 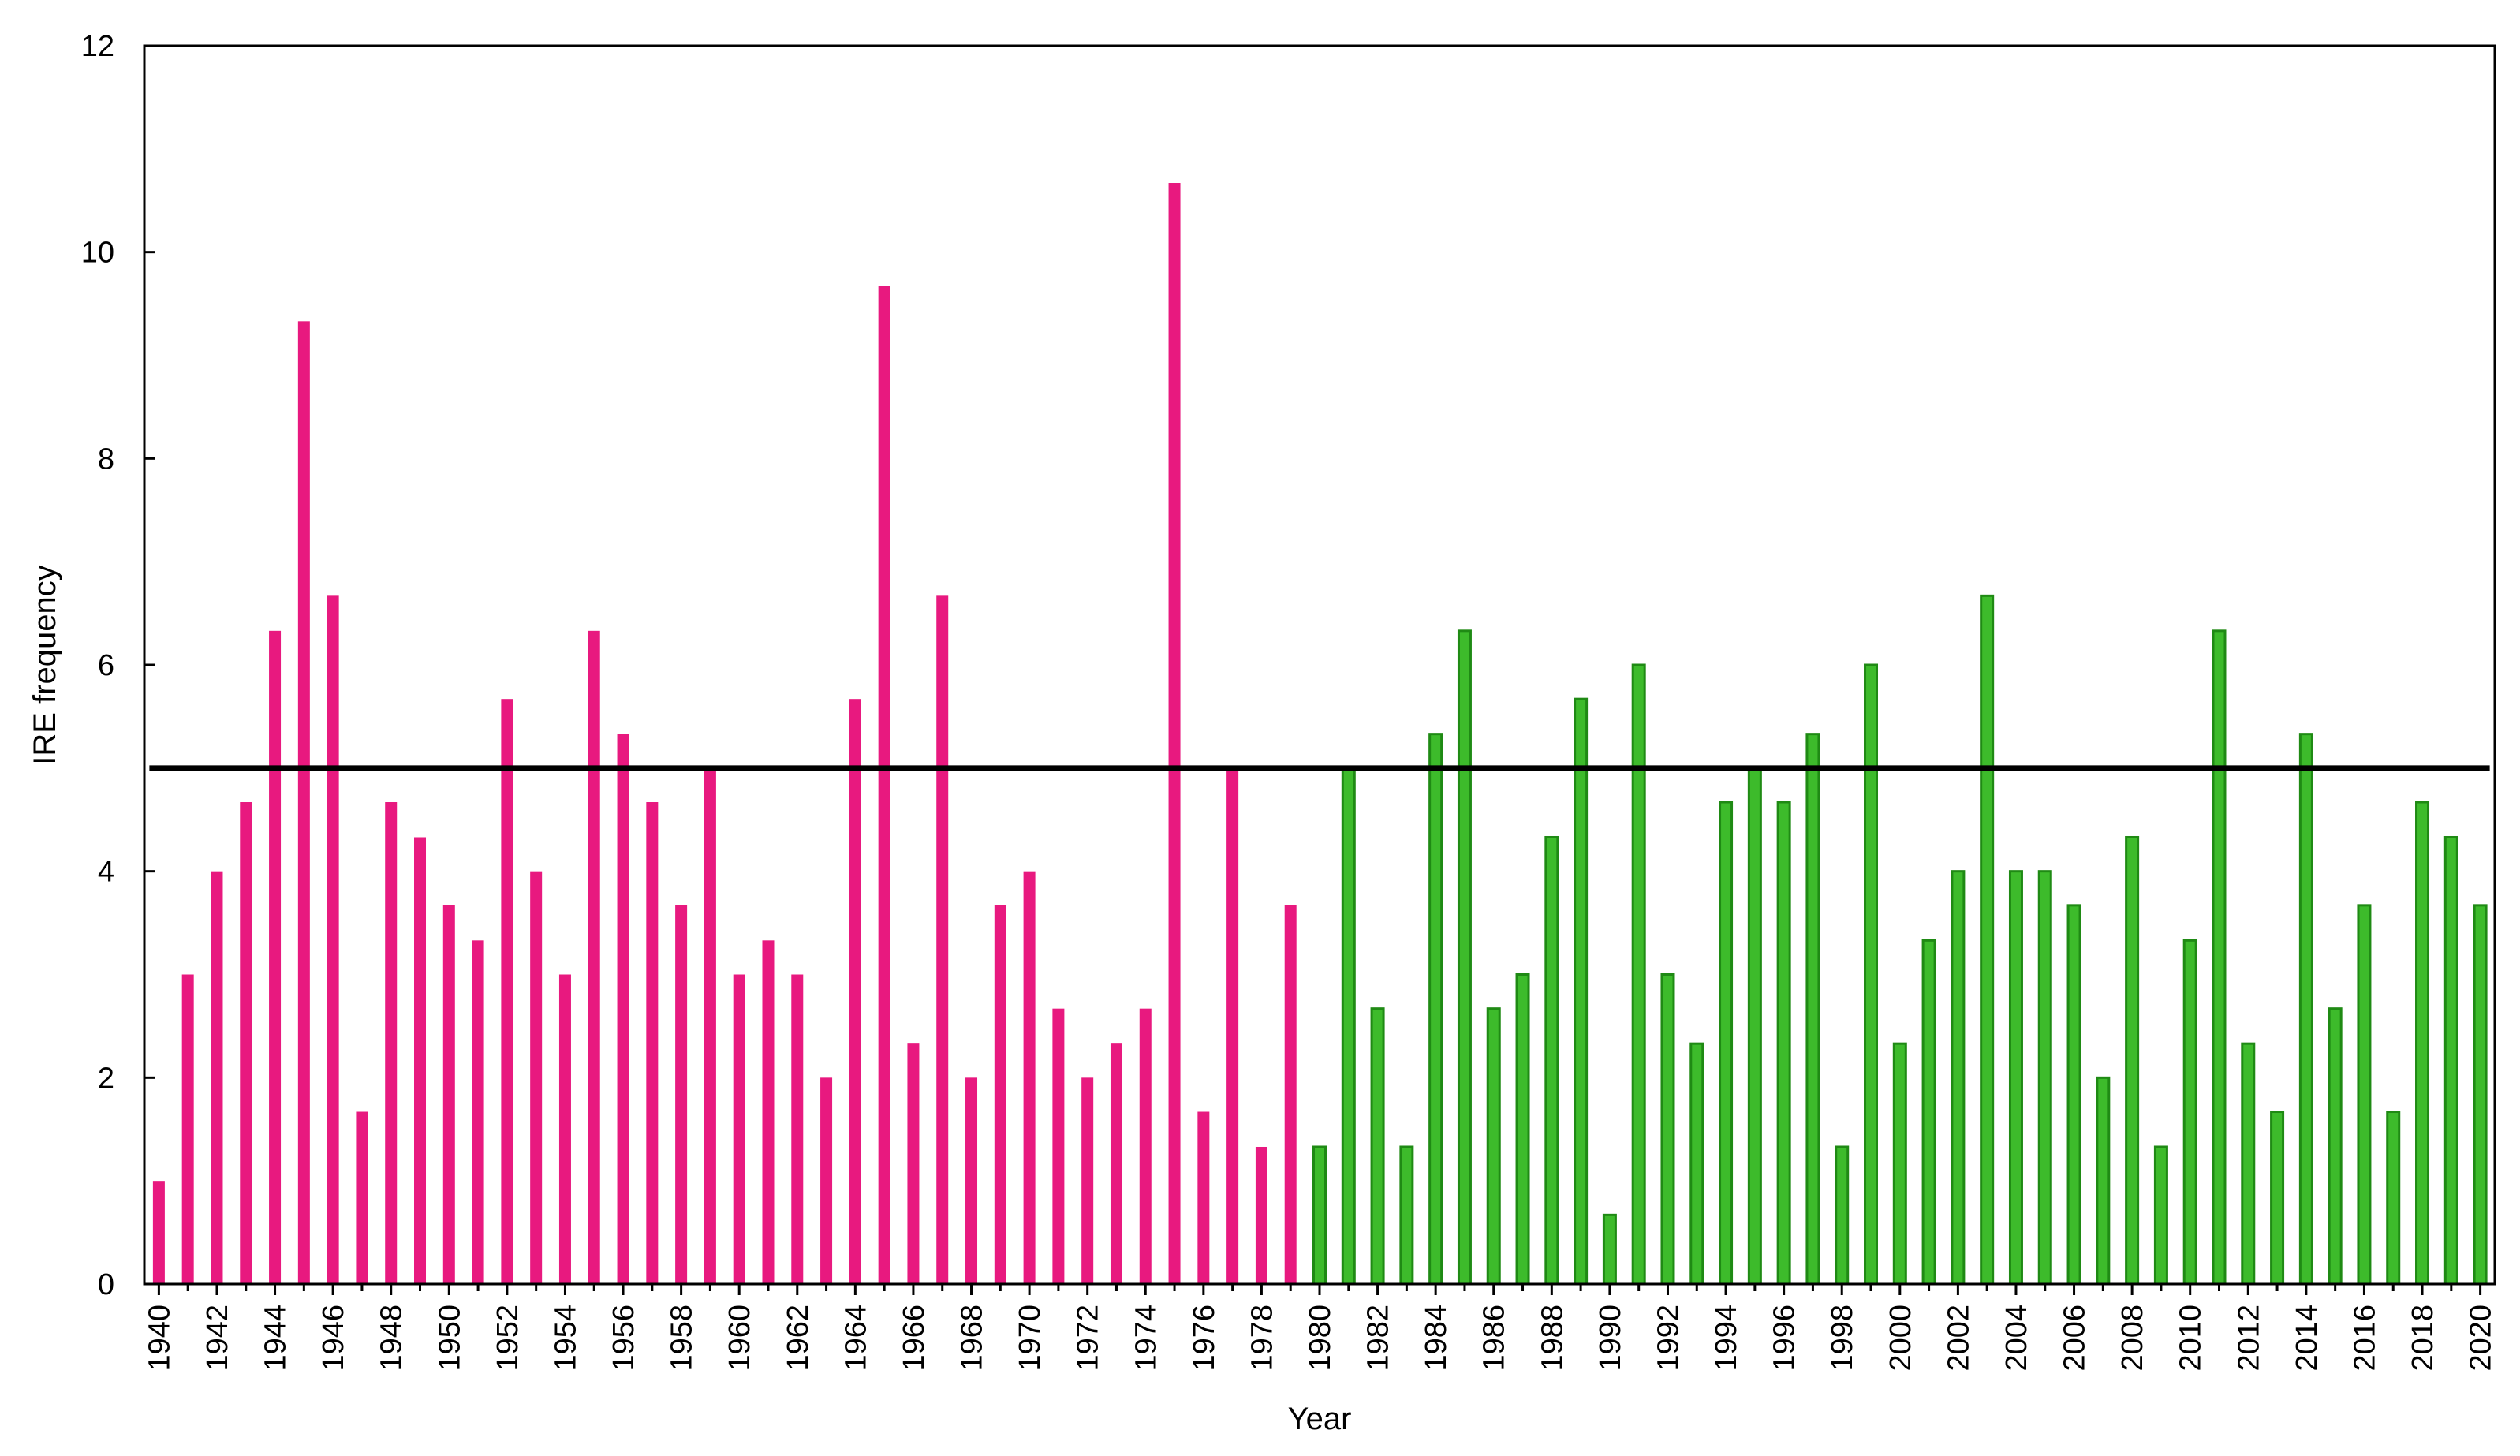 What do you see at coordinates (1203, 1197) in the screenshot?
I see `bar-1976` at bounding box center [1203, 1197].